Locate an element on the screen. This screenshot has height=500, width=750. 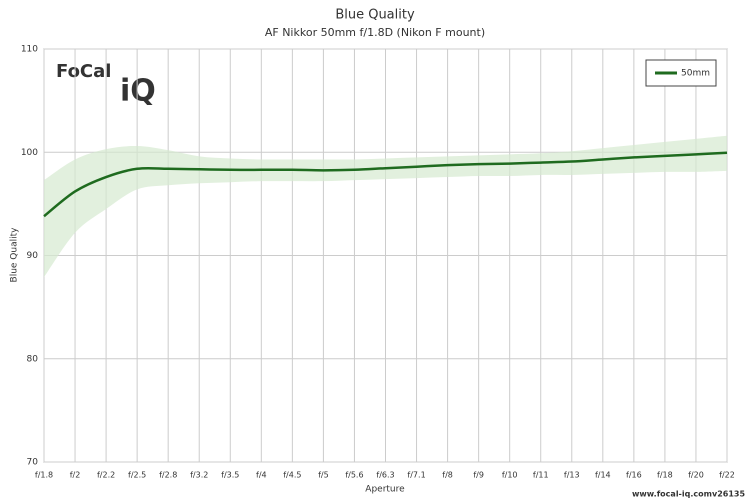
x-tick-label: f/8 is located at coordinates (447, 475).